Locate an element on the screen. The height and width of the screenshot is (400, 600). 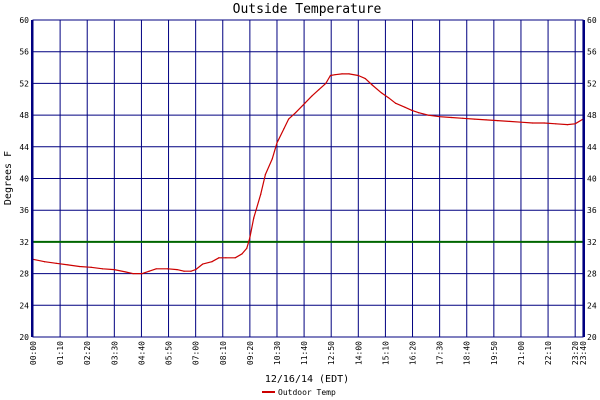
x-tick-label-8: 09:20 is located at coordinates (250, 353).